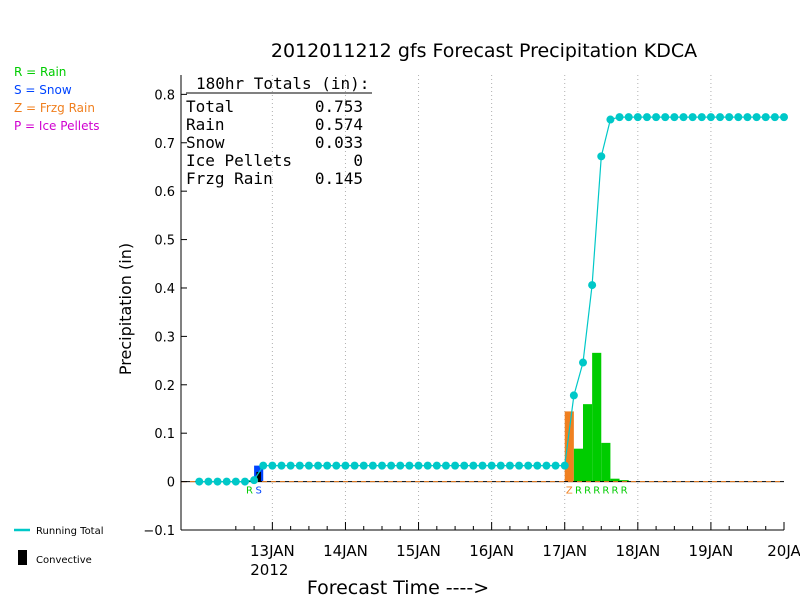 The height and width of the screenshot is (600, 800). I want to click on x-tick-label: 20JA, so click(783, 551).